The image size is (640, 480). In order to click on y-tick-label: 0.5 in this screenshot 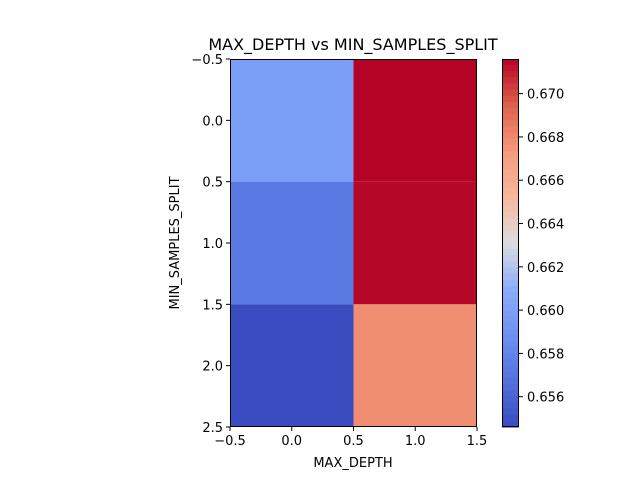, I will do `click(212, 183)`.